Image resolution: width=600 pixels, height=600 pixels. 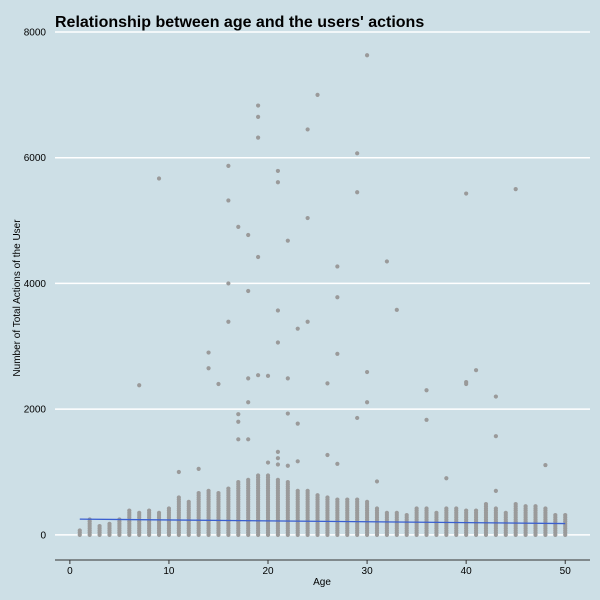 What do you see at coordinates (43, 535) in the screenshot?
I see `y-tick-label-0: 0` at bounding box center [43, 535].